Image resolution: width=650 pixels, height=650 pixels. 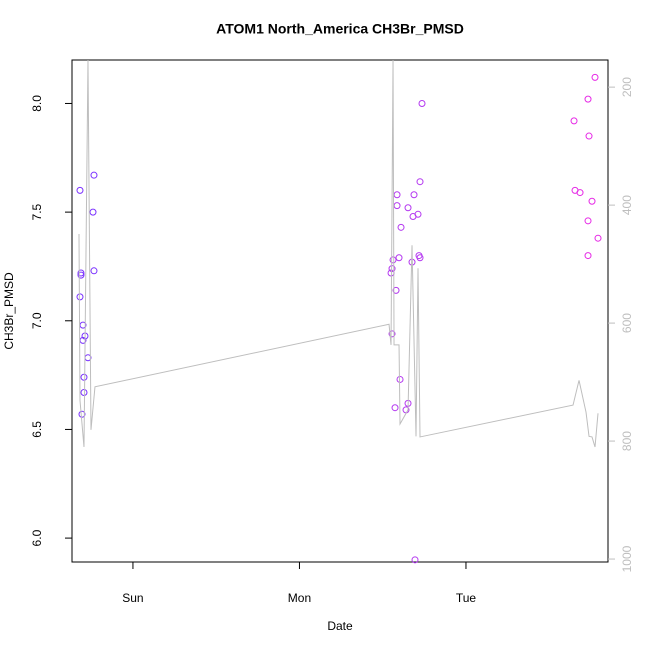 What do you see at coordinates (627, 558) in the screenshot?
I see `y2-tick-label: 1000` at bounding box center [627, 558].